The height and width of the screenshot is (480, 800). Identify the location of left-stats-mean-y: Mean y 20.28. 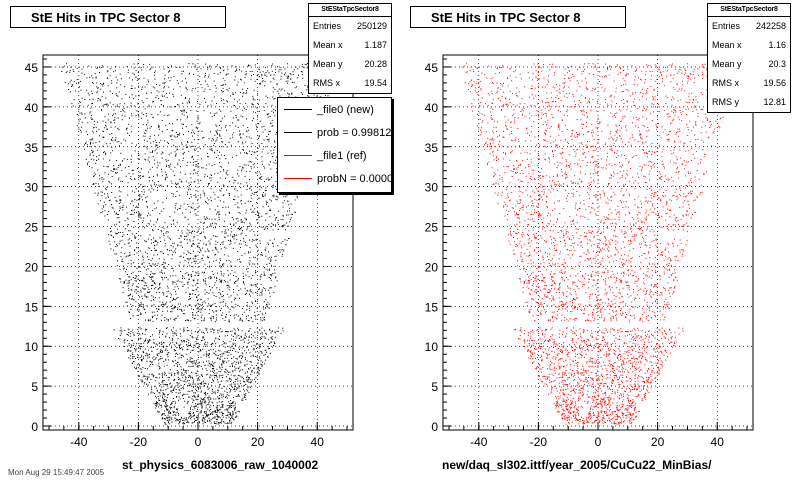
(350, 64).